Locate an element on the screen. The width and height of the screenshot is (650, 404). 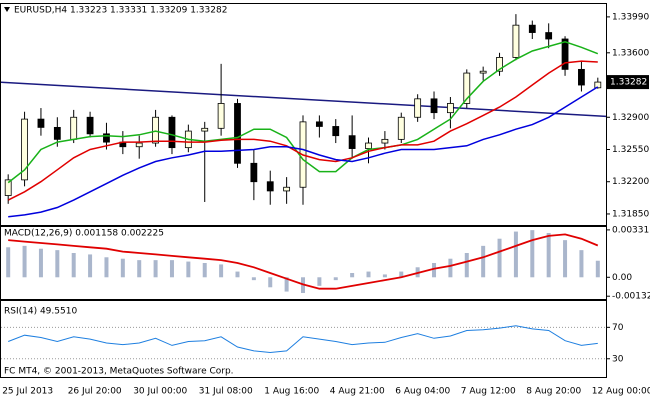
y-tick-label: 1.32200 is located at coordinates (630, 182).